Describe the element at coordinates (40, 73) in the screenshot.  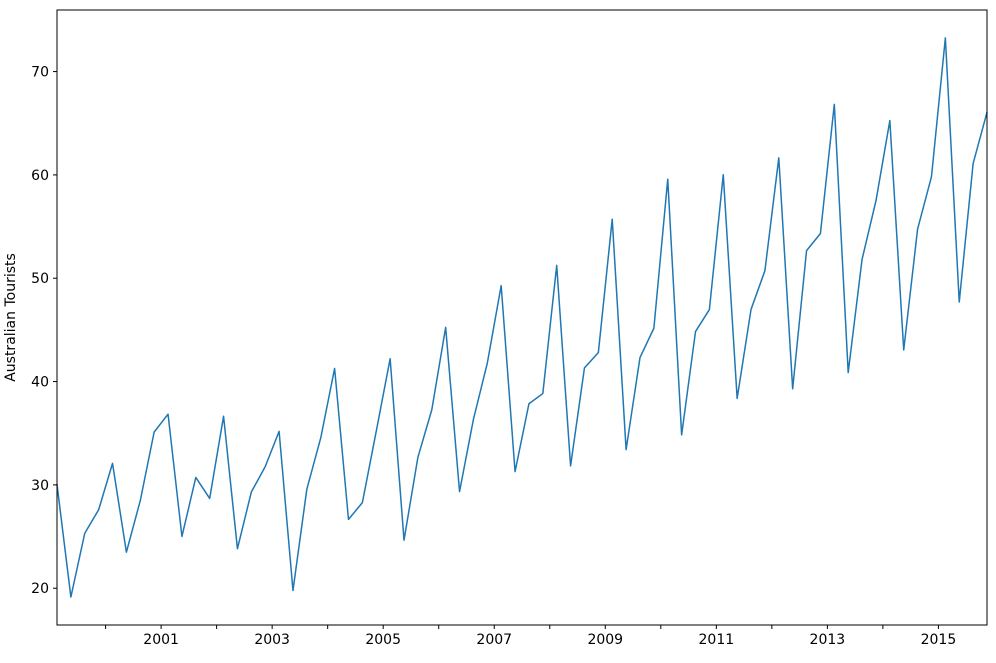
I see `y-tick-label: 70` at that location.